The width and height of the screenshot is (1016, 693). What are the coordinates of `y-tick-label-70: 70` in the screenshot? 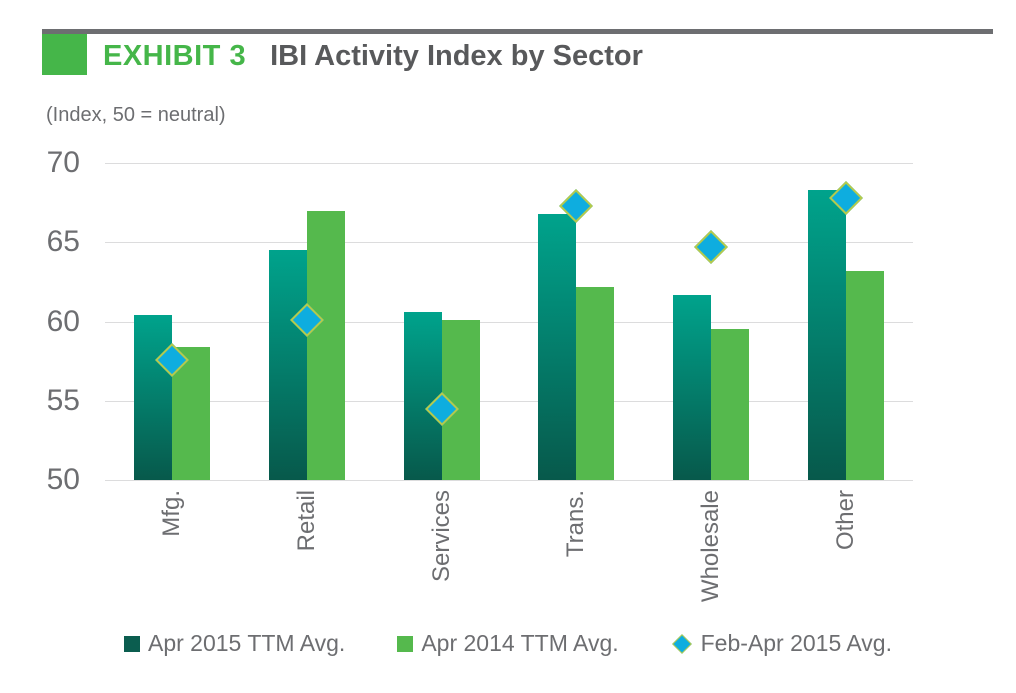 It's located at (63, 162).